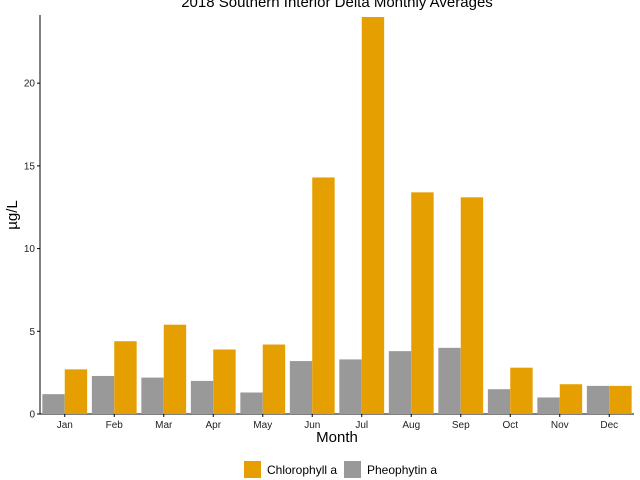 Image resolution: width=640 pixels, height=480 pixels. Describe the element at coordinates (402, 470) in the screenshot. I see `legend-label: Pheophytin a` at that location.